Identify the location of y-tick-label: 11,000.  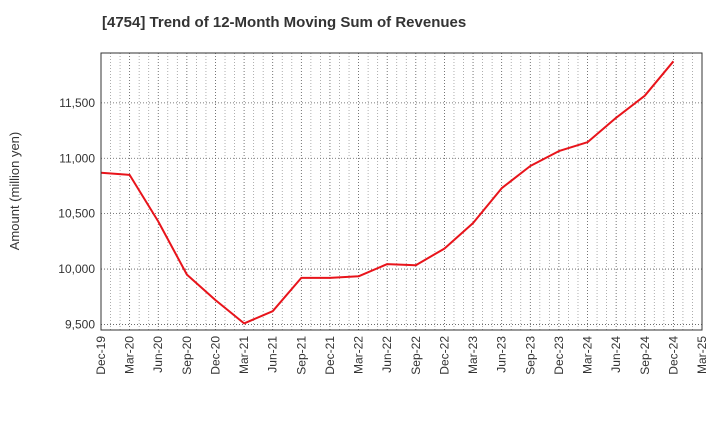
(77, 158).